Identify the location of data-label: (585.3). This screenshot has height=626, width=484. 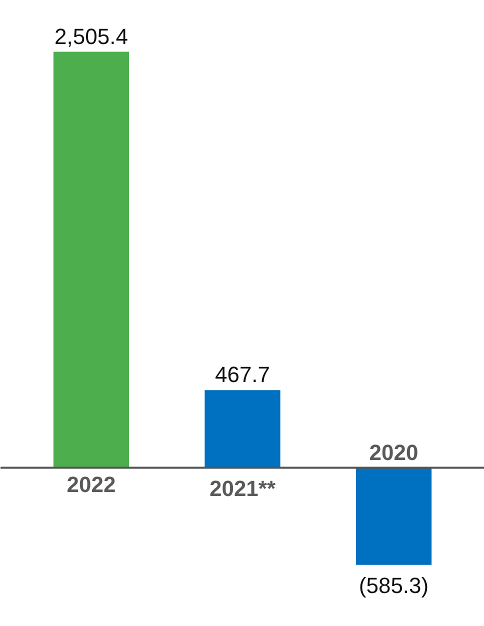
(393, 585).